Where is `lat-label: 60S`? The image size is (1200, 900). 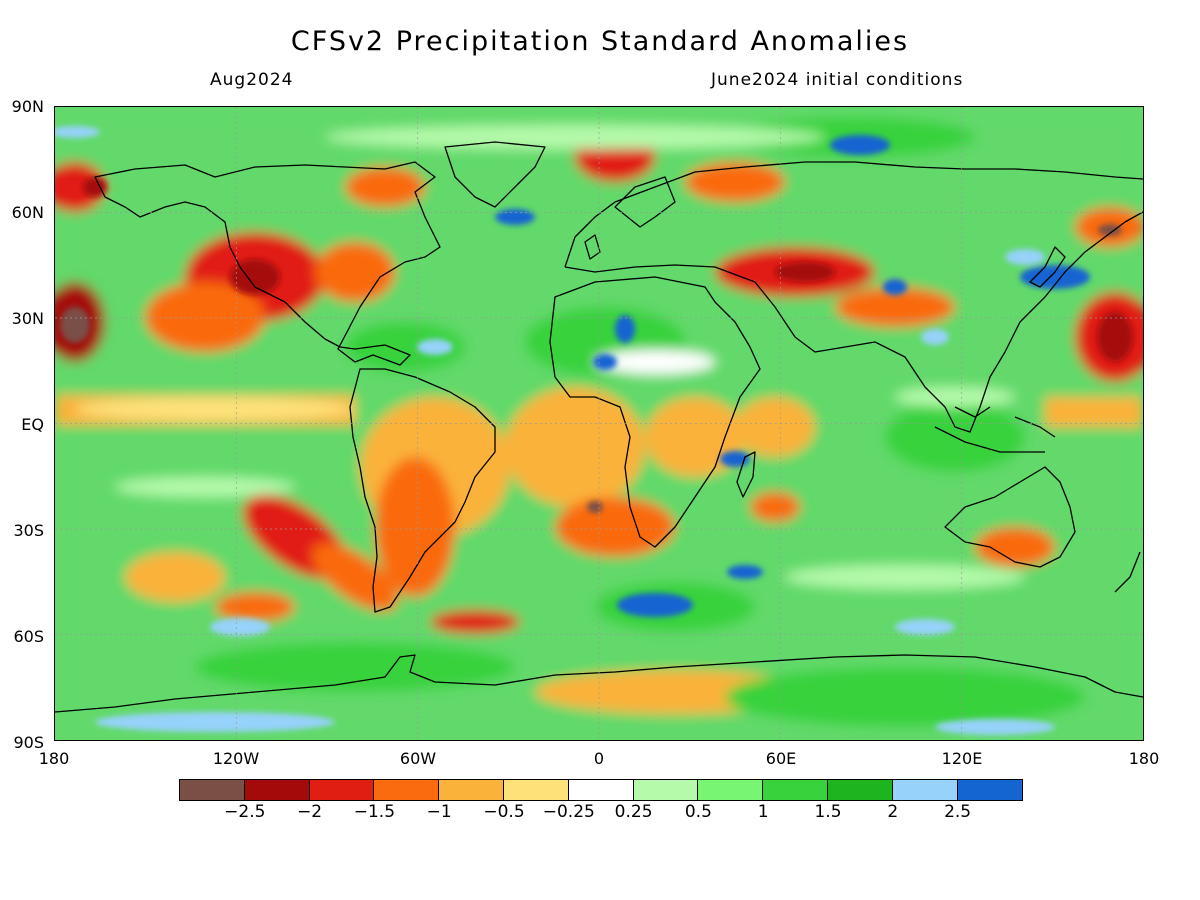 lat-label: 60S is located at coordinates (28, 636).